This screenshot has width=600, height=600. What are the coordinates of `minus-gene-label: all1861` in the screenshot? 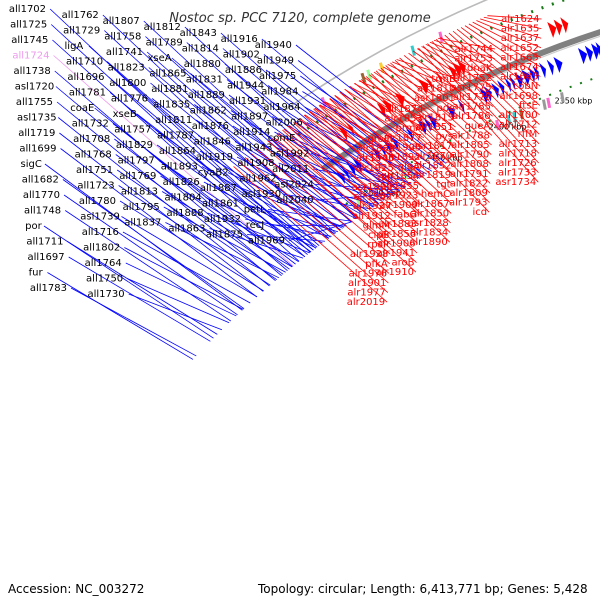 It's located at (220, 204).